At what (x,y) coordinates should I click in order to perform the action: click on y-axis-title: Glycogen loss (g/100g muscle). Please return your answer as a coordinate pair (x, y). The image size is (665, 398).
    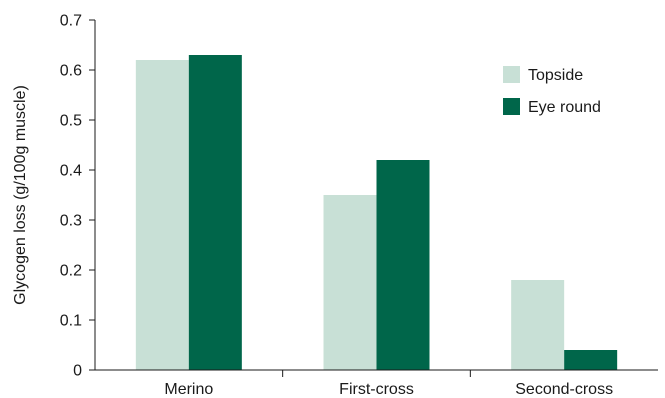
    Looking at the image, I should click on (20, 195).